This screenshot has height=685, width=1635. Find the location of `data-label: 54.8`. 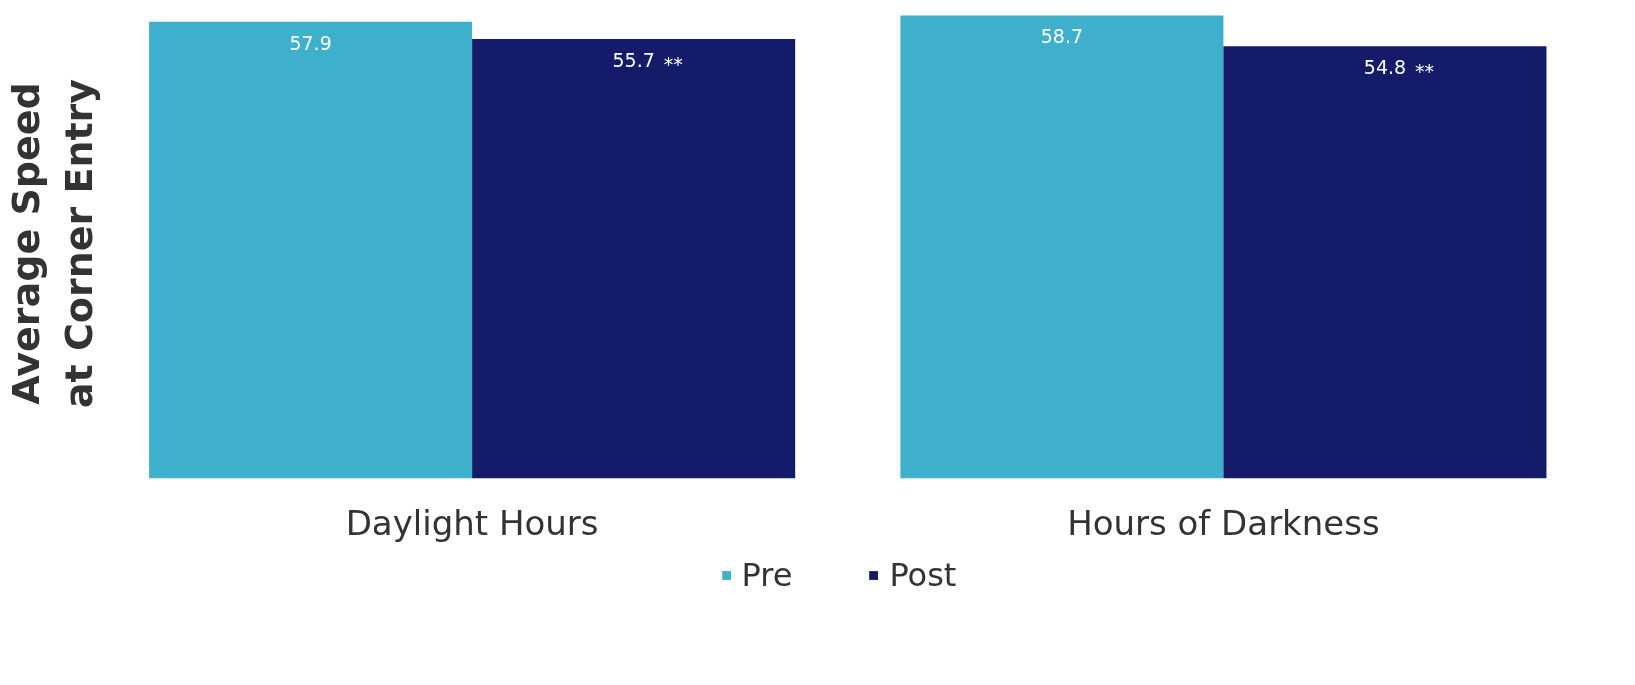

data-label: 54.8 is located at coordinates (1385, 67).